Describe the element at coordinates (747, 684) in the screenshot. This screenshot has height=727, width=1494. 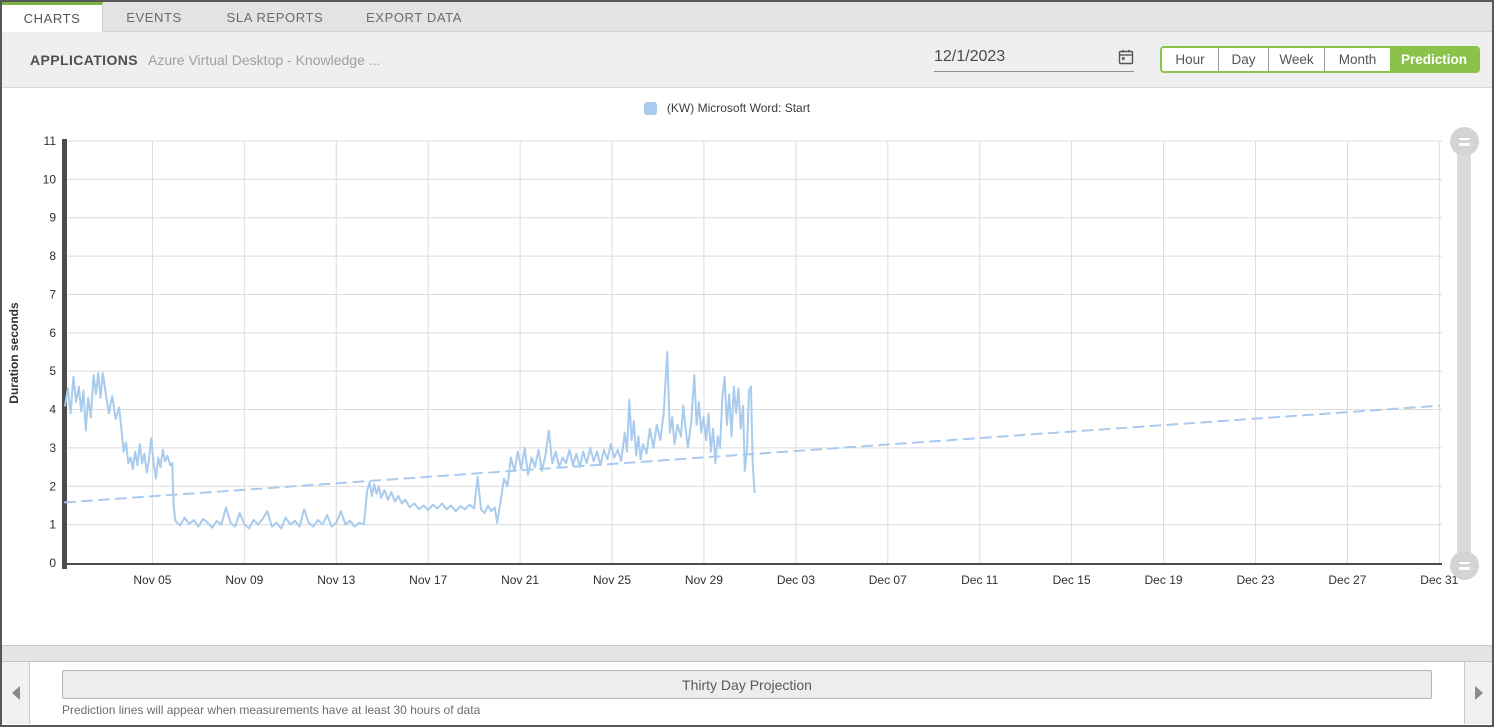
I see `thirty-day-projection-button: Thirty Day Projection` at that location.